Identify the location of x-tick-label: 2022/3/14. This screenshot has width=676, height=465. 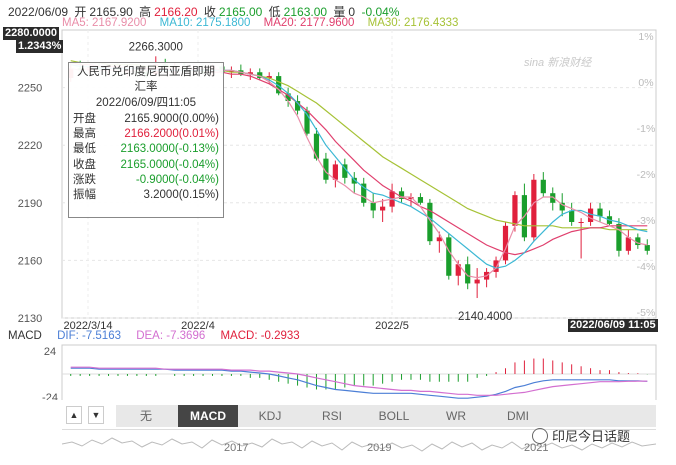
(88, 326).